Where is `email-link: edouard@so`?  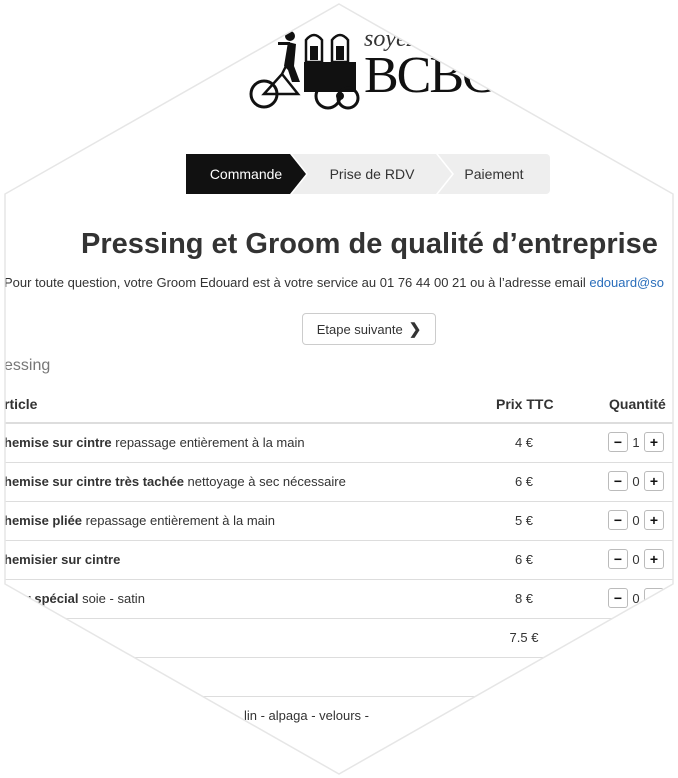
email-link: edouard@so is located at coordinates (626, 282).